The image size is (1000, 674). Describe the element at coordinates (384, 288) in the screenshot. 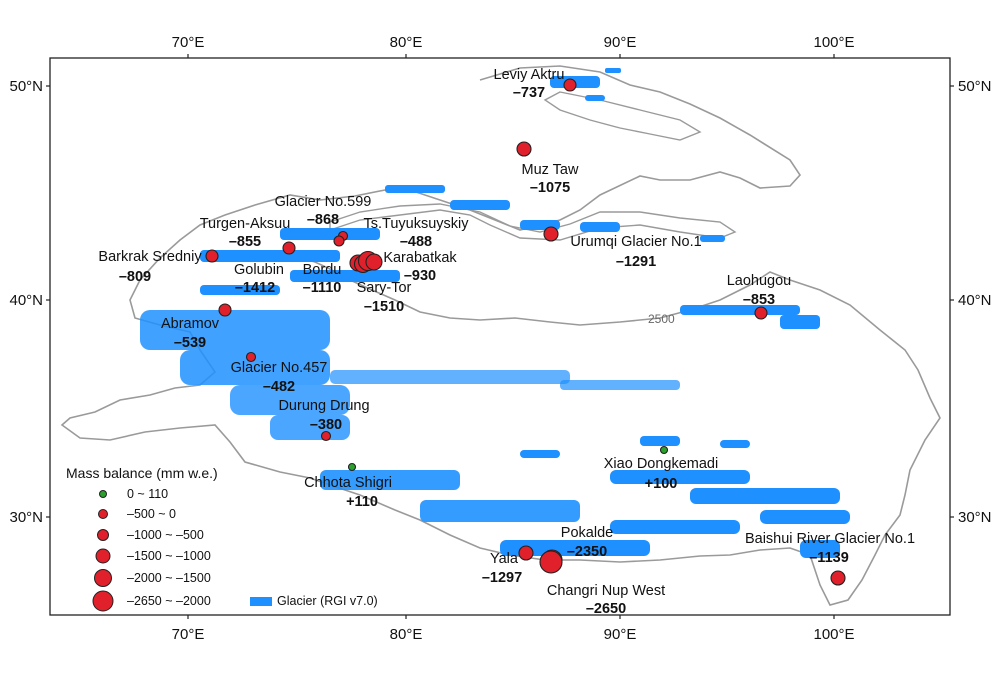

I see `label-sary-tor-name: Sary-Tor` at that location.